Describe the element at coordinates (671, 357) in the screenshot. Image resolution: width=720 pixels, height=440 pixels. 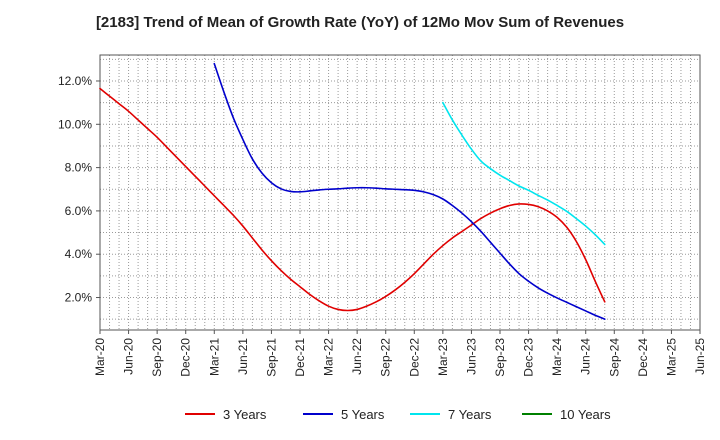
I see `x-tick-label: Mar-25` at that location.